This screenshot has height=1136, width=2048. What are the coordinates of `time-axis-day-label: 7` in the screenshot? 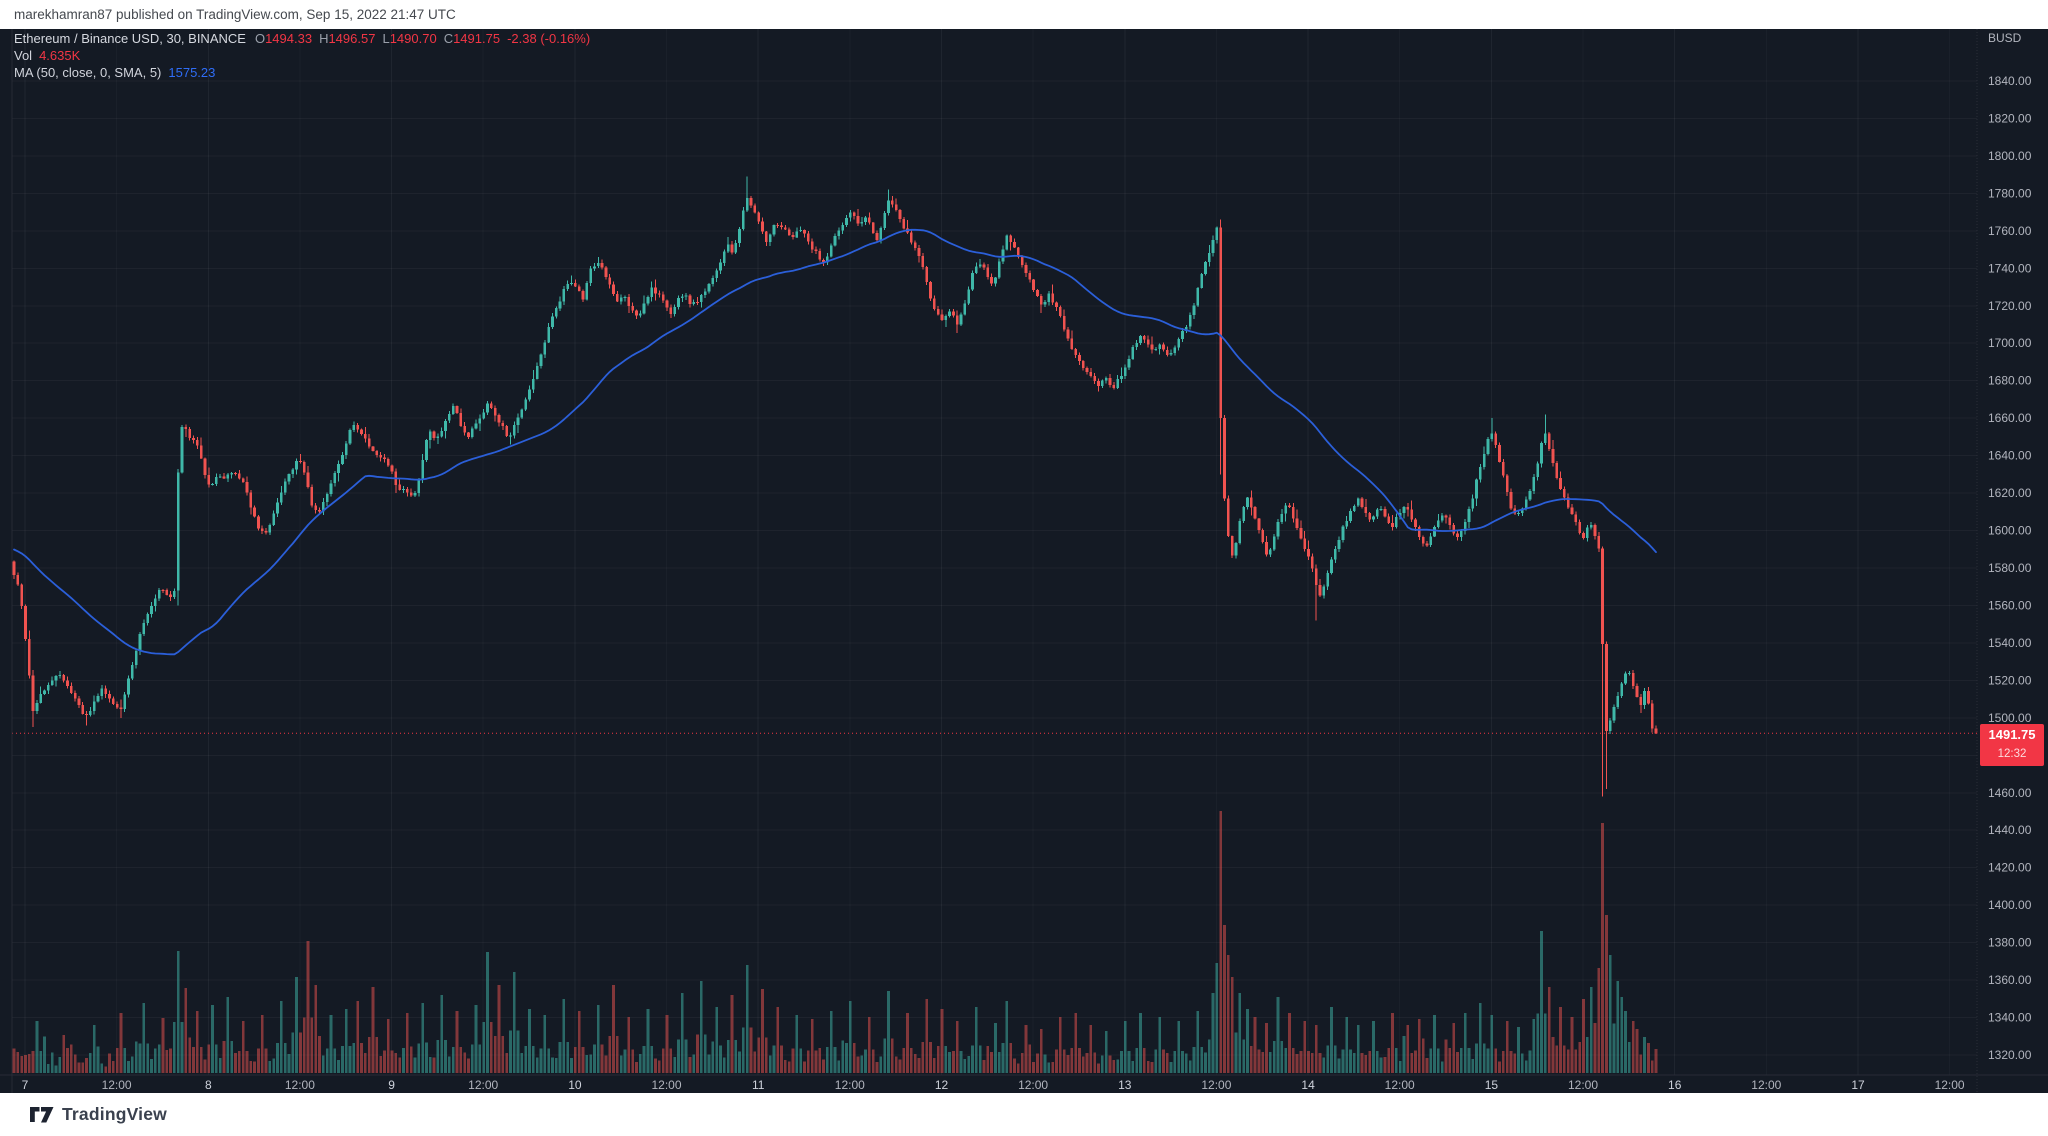 It's located at (25, 1085).